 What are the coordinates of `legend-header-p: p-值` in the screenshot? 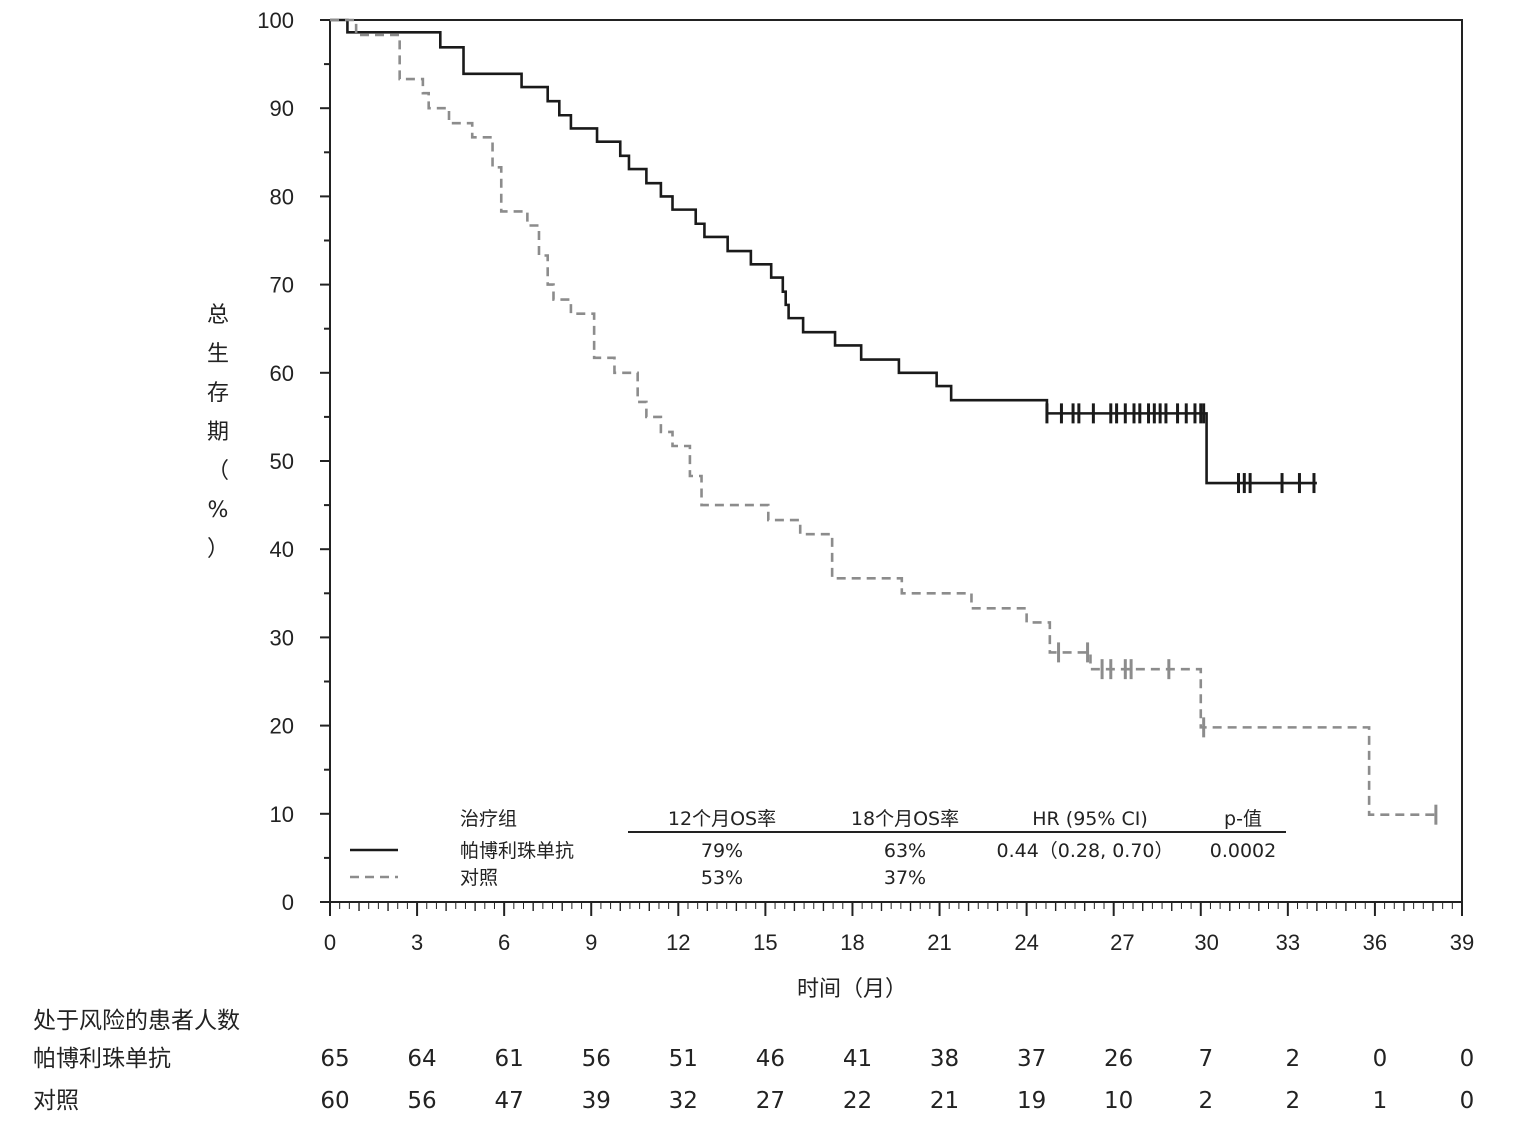 It's located at (1243, 819).